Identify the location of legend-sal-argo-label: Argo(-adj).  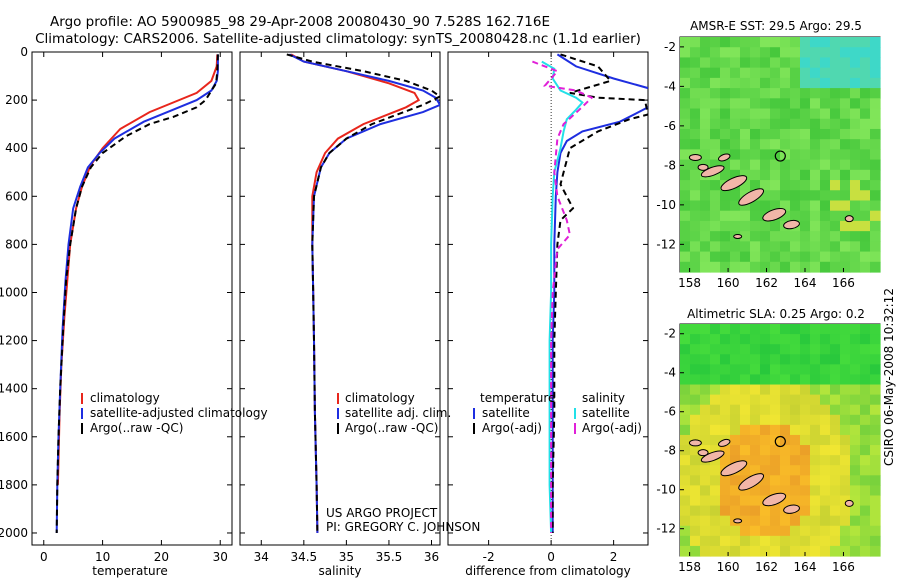
(612, 428).